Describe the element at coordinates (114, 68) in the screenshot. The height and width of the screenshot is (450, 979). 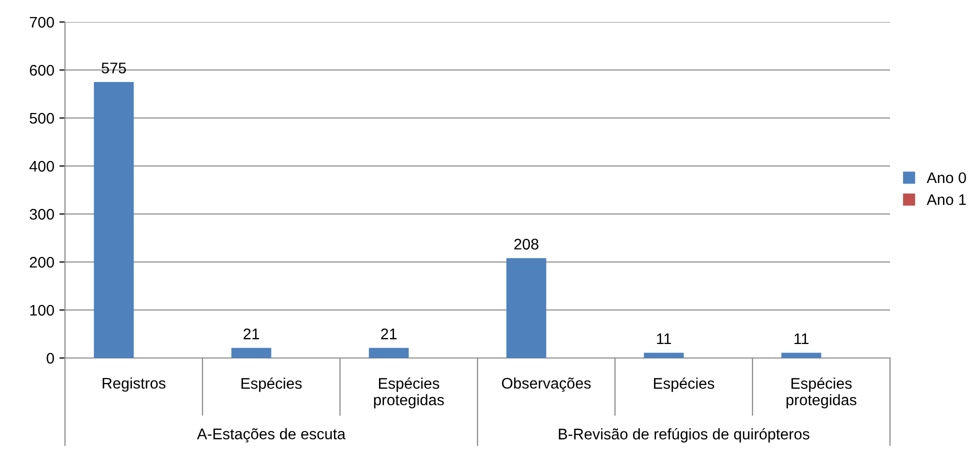
I see `data-label: 575` at that location.